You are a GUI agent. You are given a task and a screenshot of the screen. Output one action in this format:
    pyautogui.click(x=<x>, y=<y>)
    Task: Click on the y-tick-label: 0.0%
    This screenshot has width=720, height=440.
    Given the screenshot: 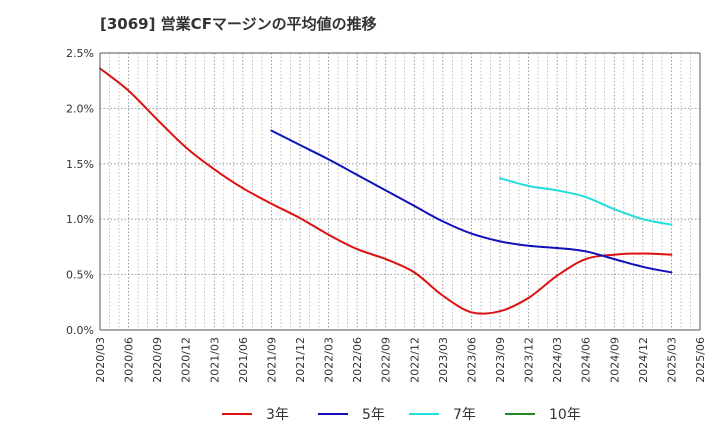 What is the action you would take?
    pyautogui.click(x=80, y=330)
    